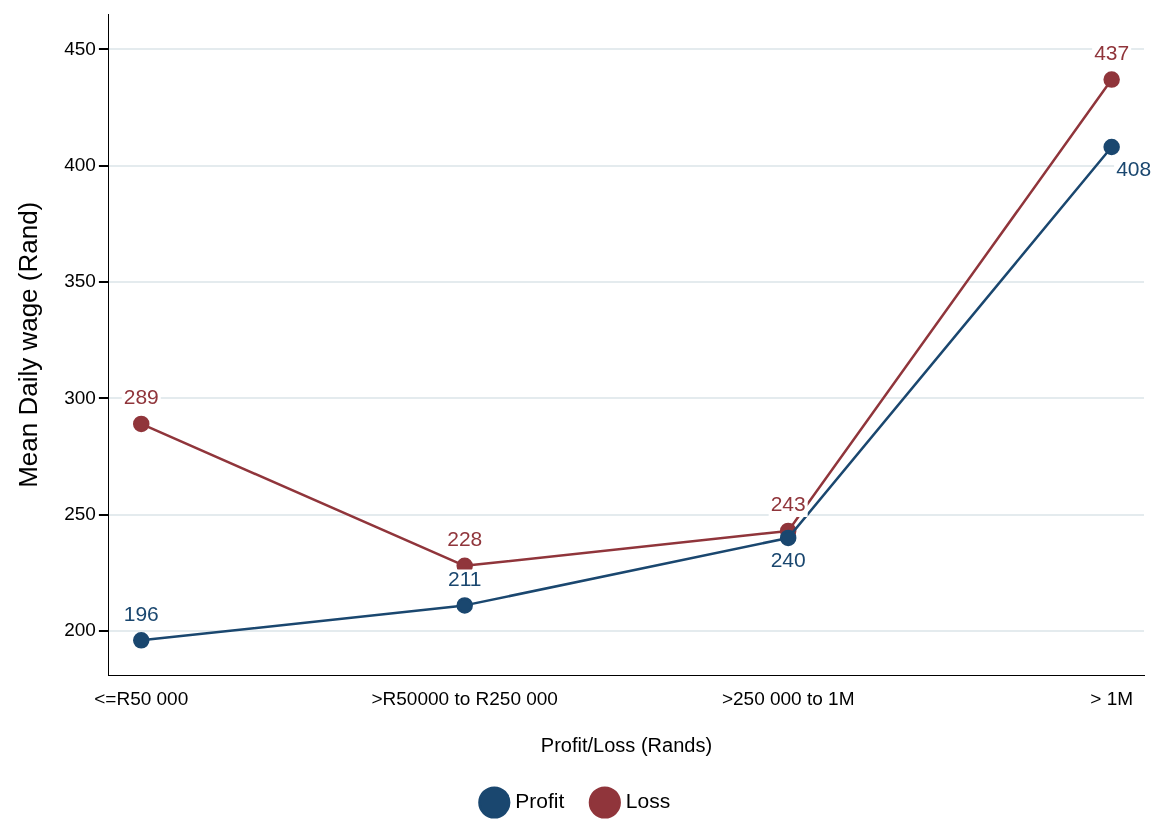 This screenshot has width=1174, height=833. I want to click on y-tick-label: 350, so click(80, 281).